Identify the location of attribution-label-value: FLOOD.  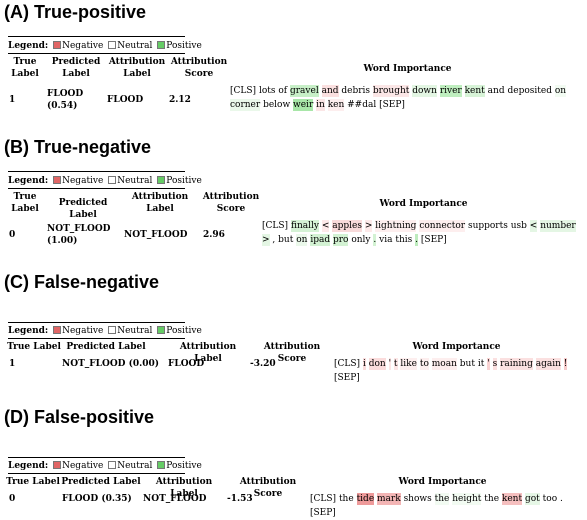
(186, 364).